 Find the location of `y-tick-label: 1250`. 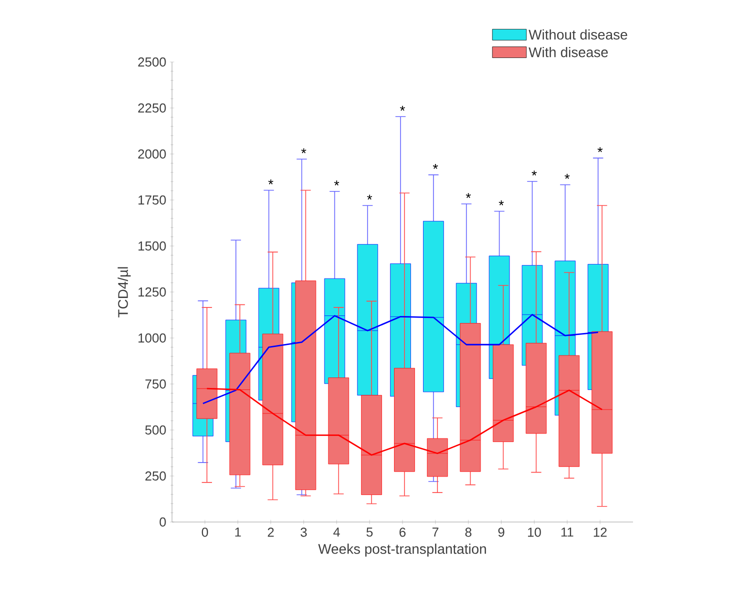

y-tick-label: 1250 is located at coordinates (152, 292).